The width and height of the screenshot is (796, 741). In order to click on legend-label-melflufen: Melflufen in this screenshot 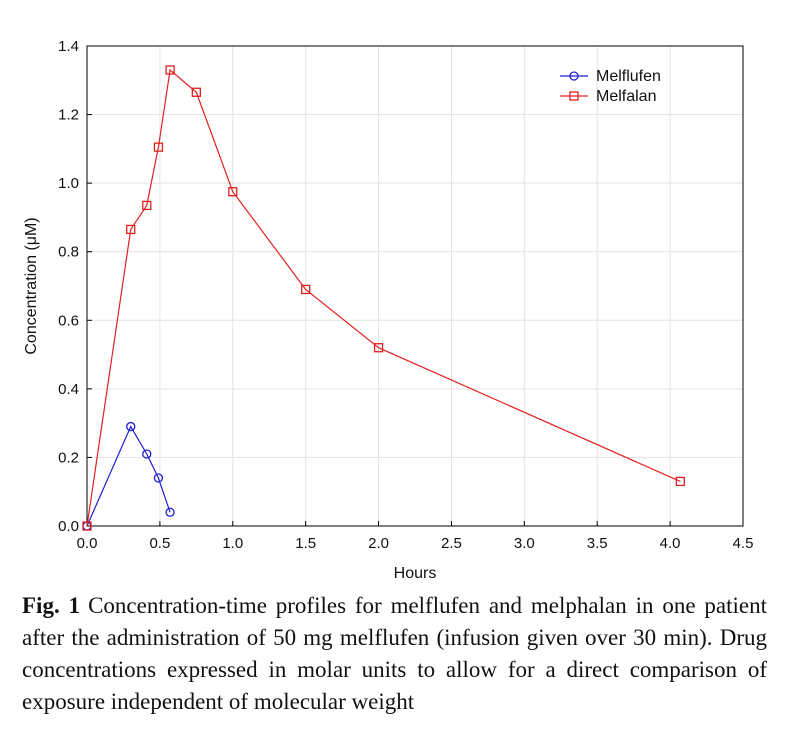, I will do `click(628, 76)`.